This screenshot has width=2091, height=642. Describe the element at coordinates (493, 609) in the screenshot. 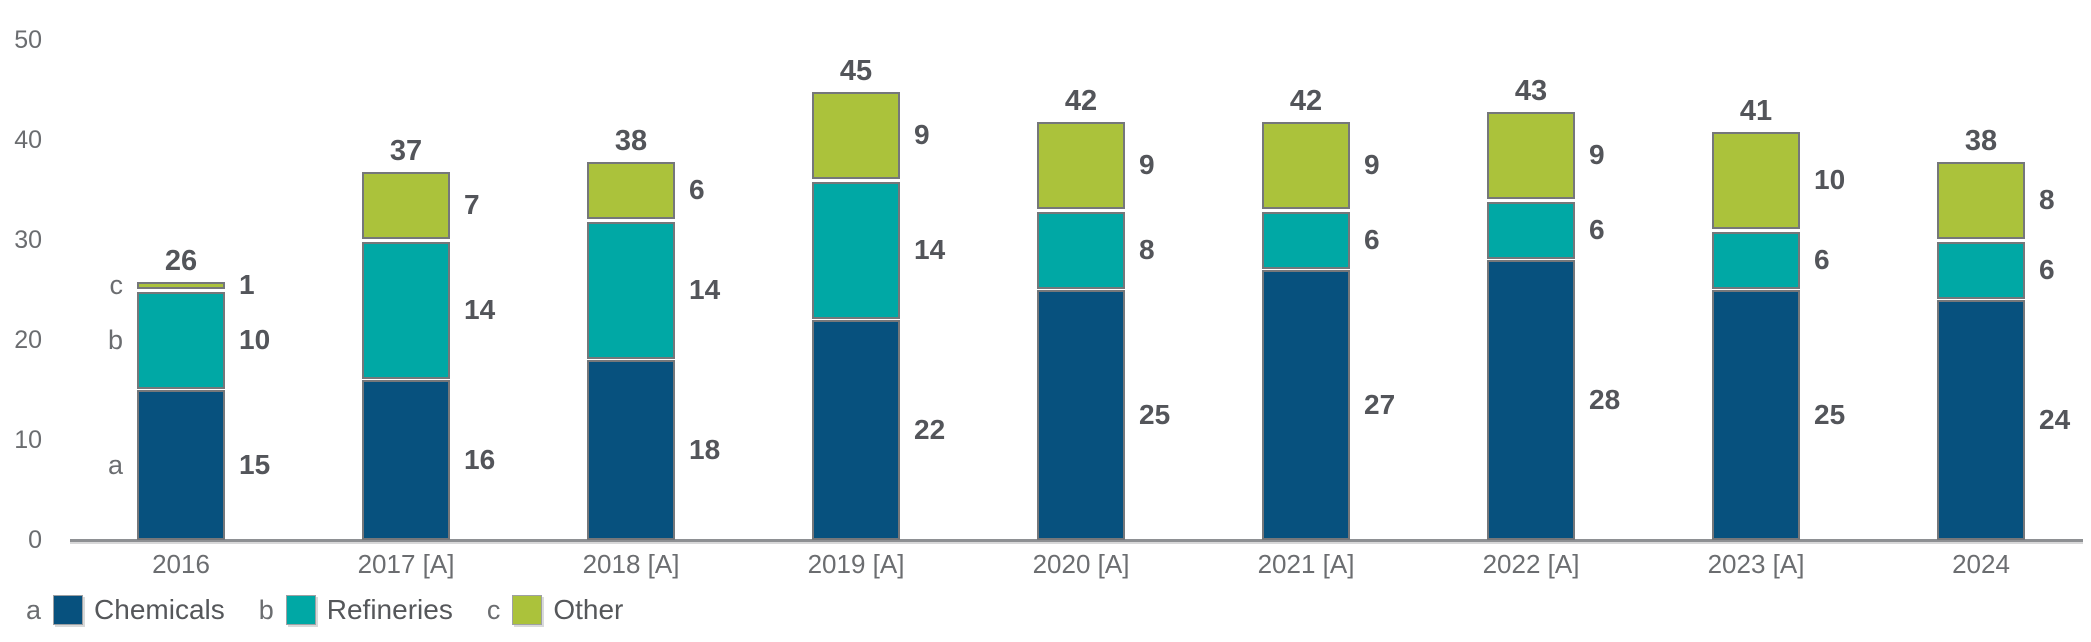

I see `legend-letter: c` at that location.